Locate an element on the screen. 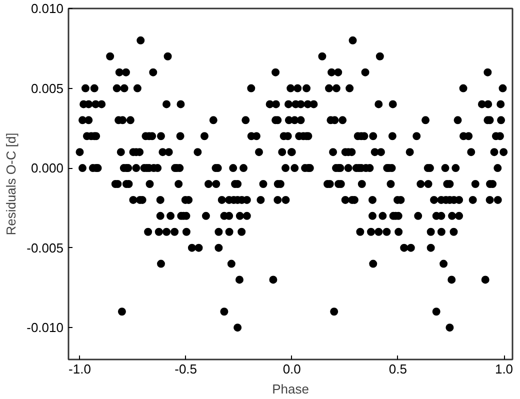  x-tick-label: 0.5 is located at coordinates (397, 369).